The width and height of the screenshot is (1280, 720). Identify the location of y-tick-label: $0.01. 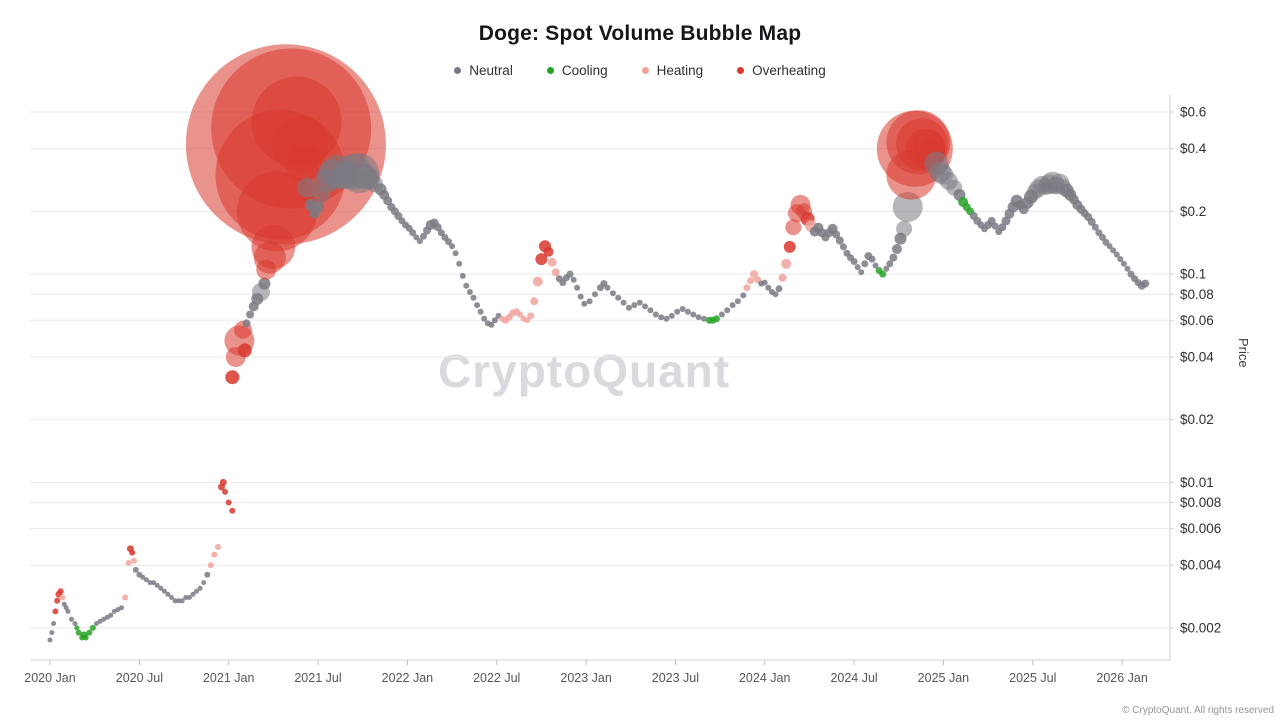
(1197, 482).